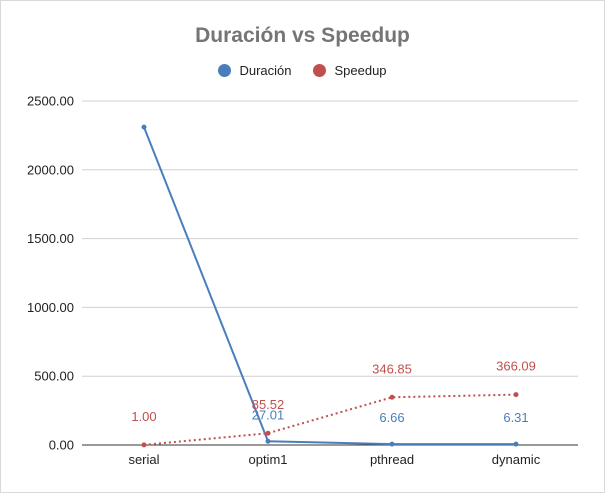 The height and width of the screenshot is (493, 605). I want to click on legend-item-speedup: Speedup, so click(350, 70).